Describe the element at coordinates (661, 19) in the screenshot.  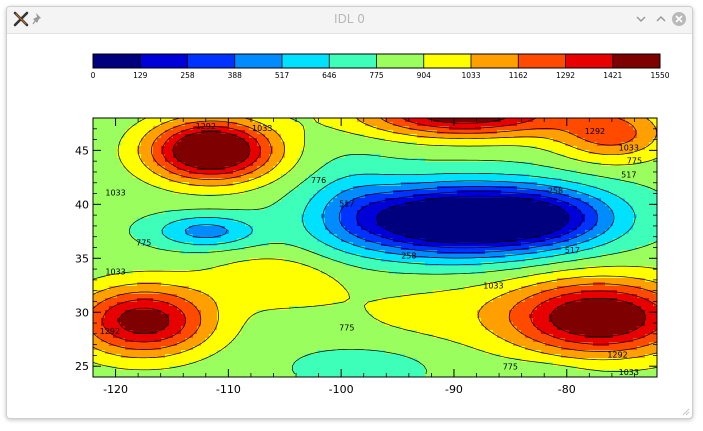
I see `maximize-icon` at that location.